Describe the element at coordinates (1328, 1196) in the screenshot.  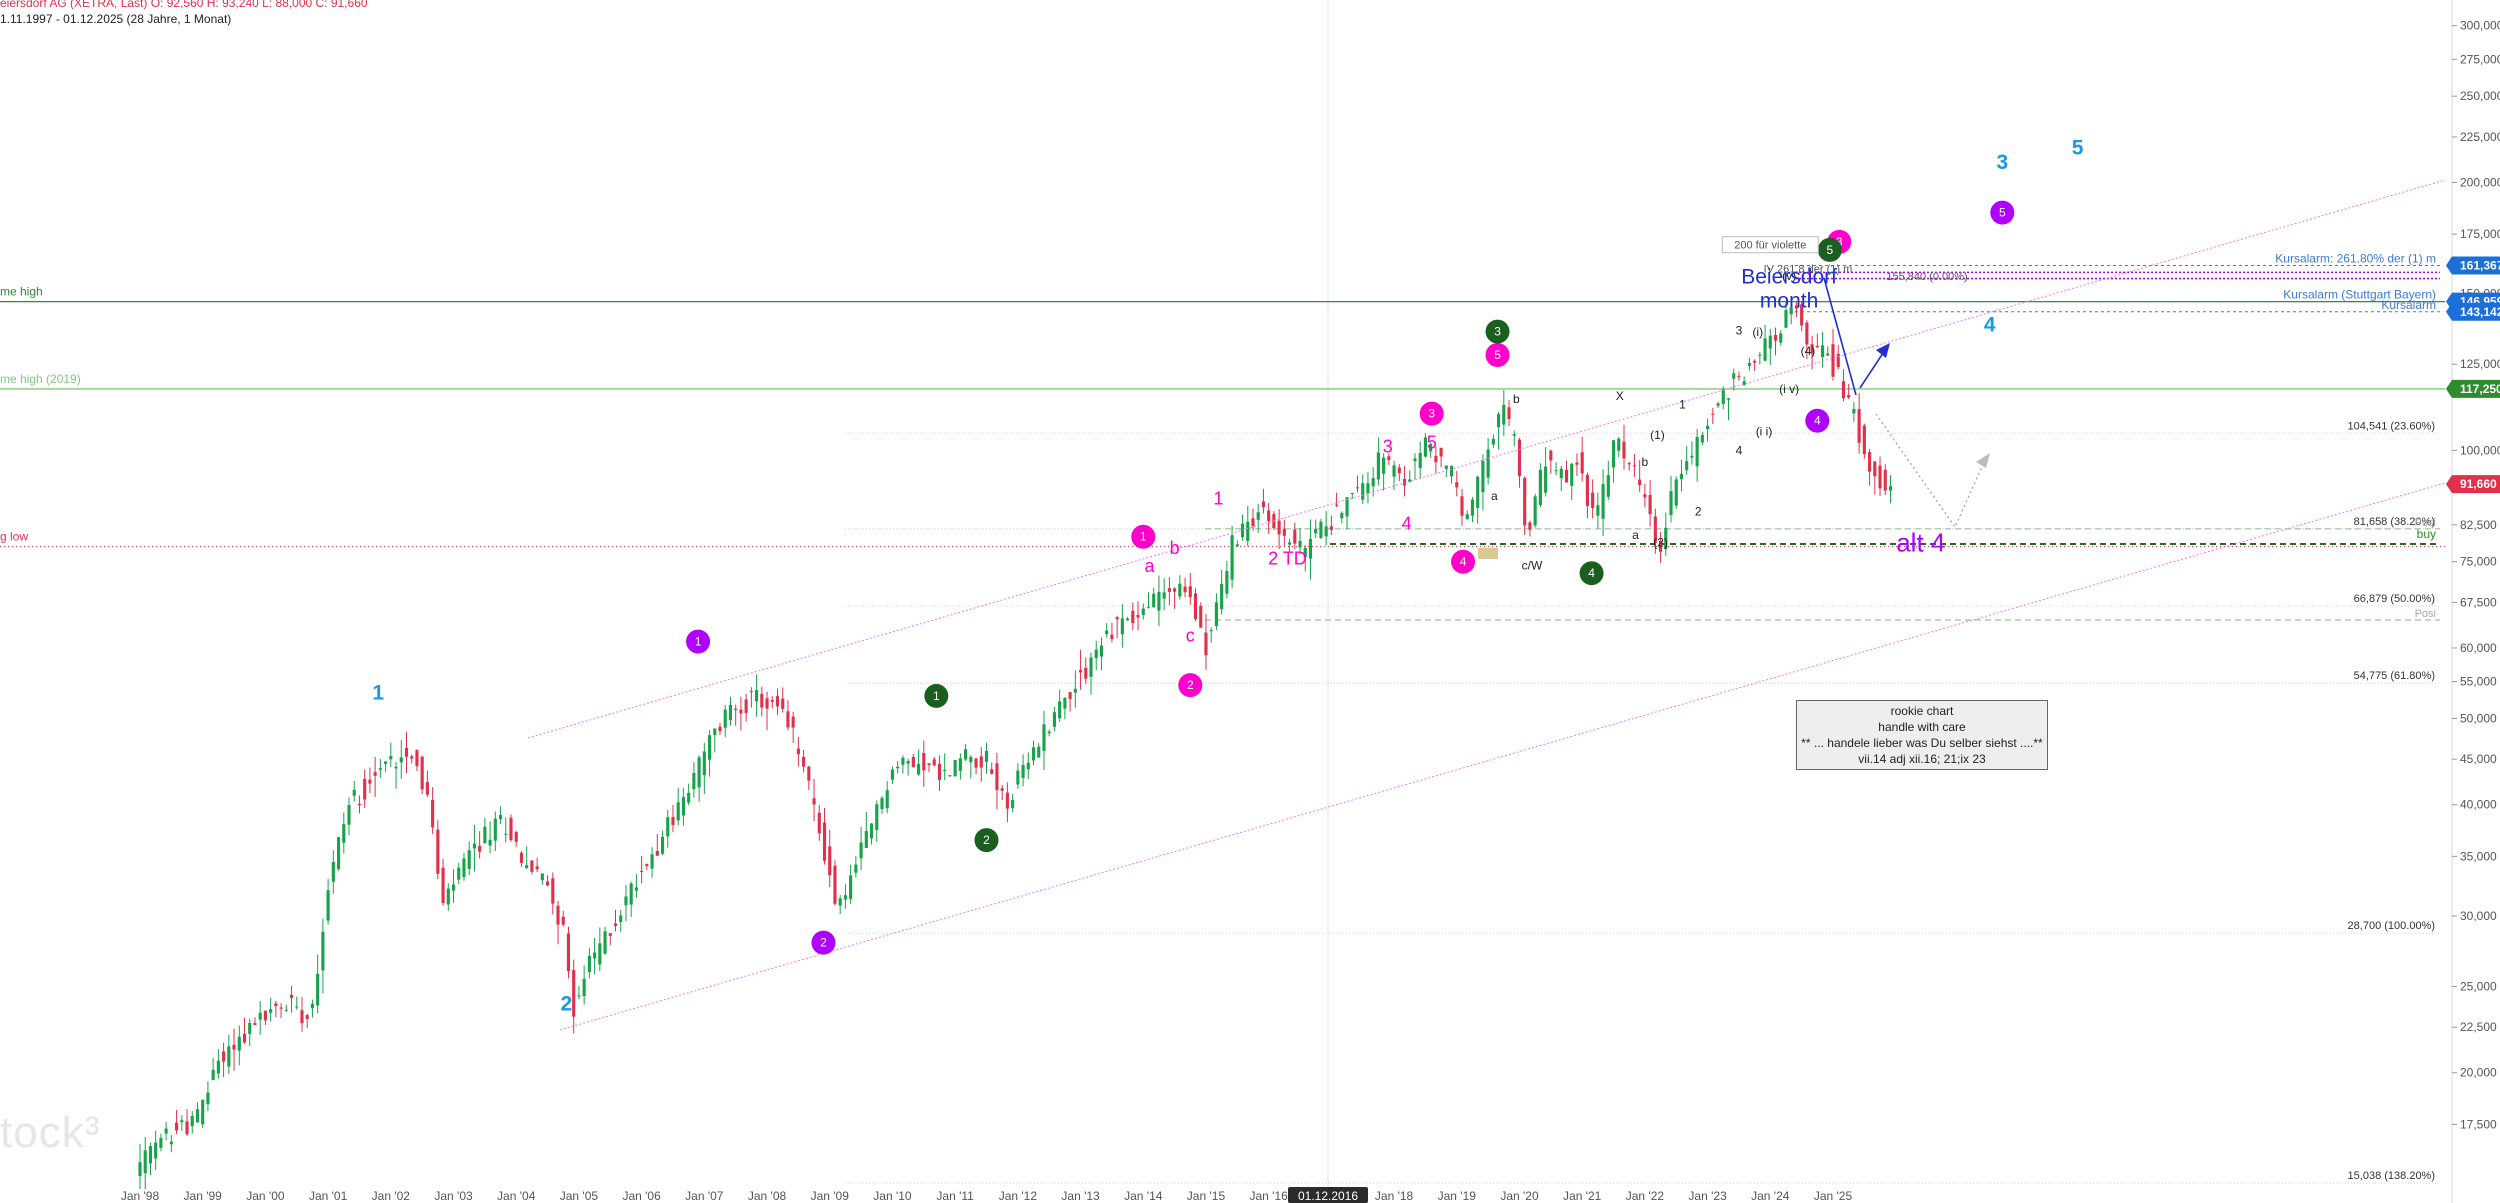
I see `x-cursor-label: 01.12.2016` at that location.